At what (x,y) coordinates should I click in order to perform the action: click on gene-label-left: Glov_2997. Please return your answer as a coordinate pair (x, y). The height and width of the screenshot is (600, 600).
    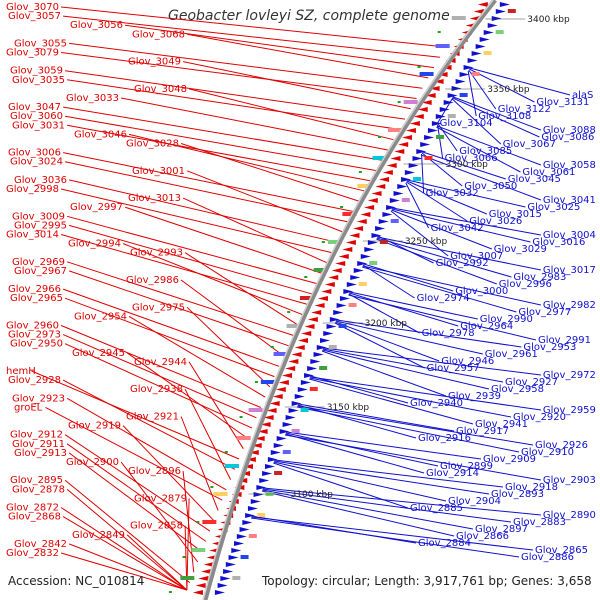
    Looking at the image, I should click on (96, 207).